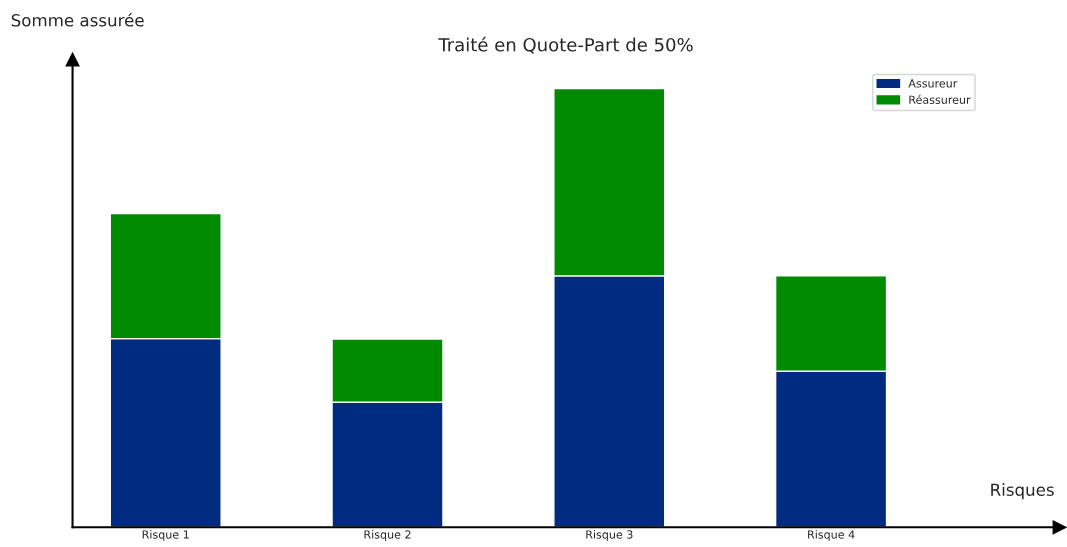 The width and height of the screenshot is (1067, 547). What do you see at coordinates (387, 535) in the screenshot?
I see `x-tick-label: Risque 2` at bounding box center [387, 535].